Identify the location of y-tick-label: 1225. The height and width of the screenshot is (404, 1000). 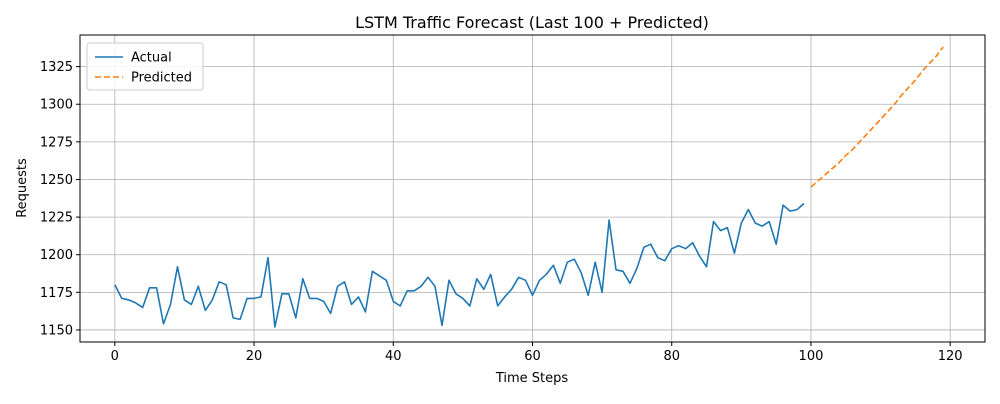
(56, 218).